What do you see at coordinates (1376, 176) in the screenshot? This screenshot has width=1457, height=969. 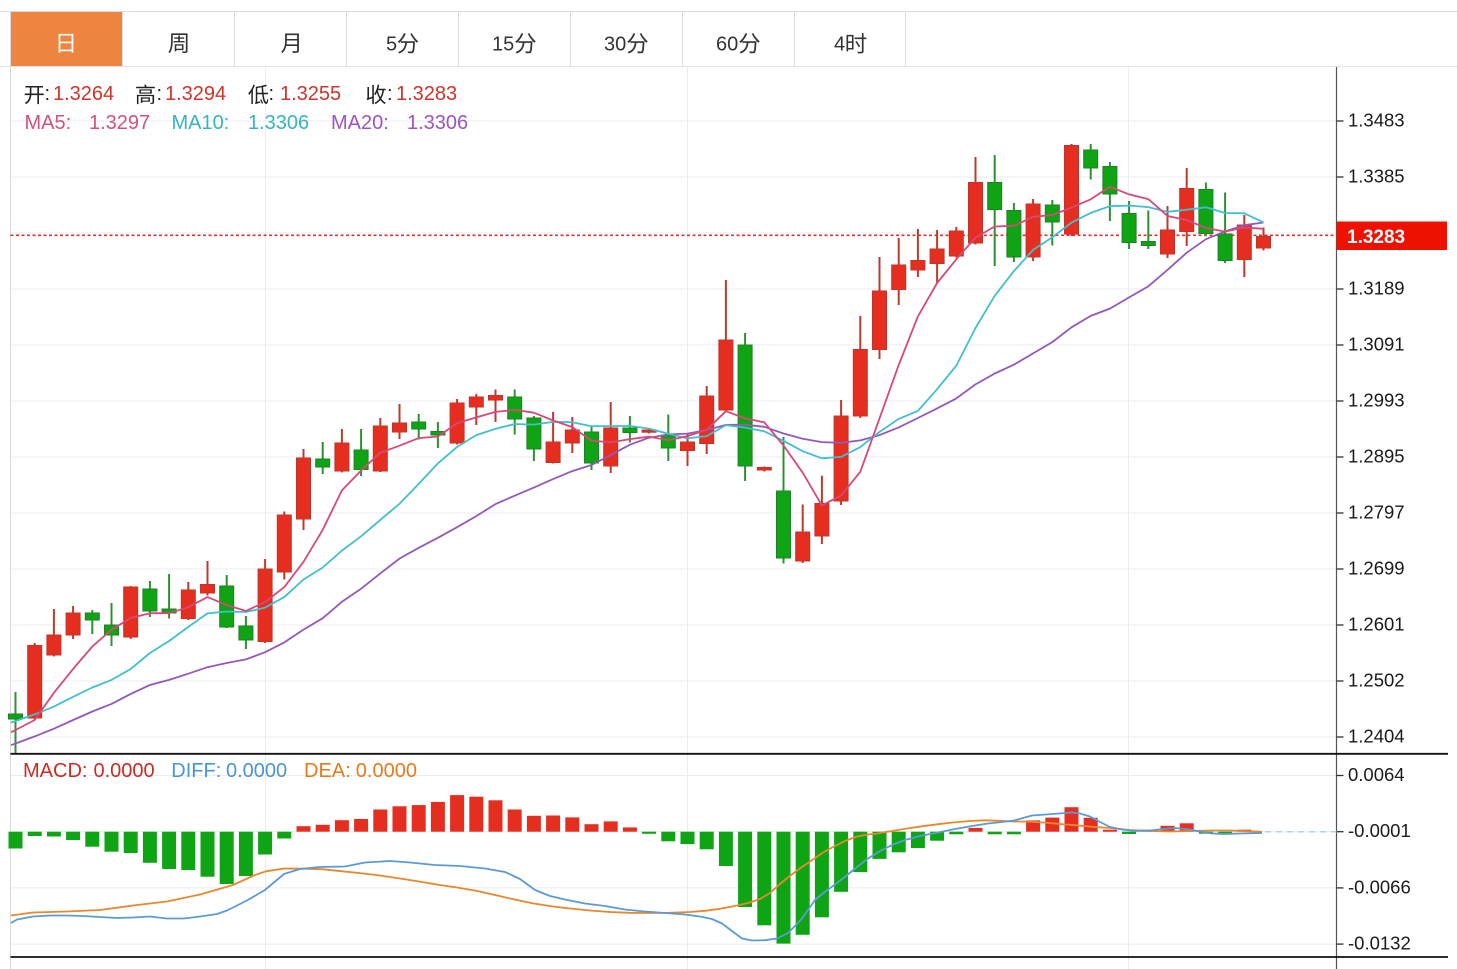 I see `svg-text: 1.3385` at bounding box center [1376, 176].